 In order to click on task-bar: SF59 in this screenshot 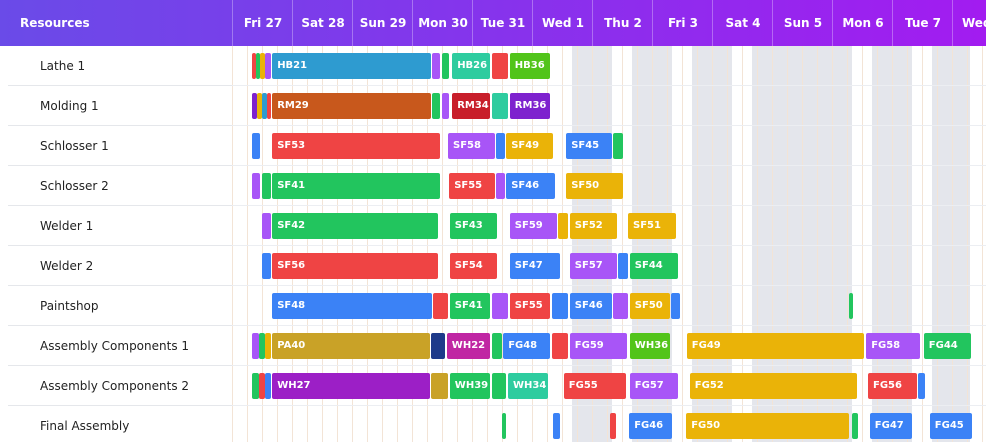, I will do `click(533, 226)`.